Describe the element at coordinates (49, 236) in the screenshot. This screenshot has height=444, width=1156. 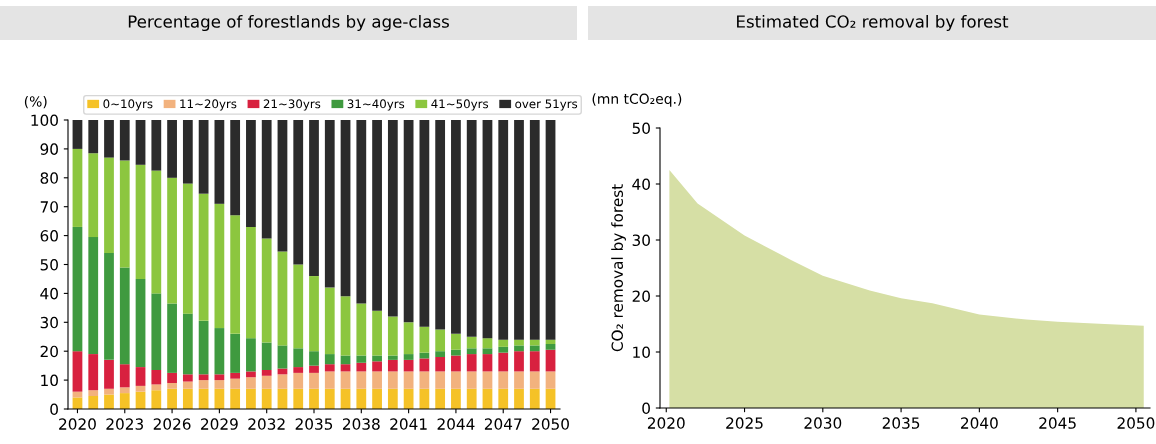
I see `y-tick-label: 60` at that location.